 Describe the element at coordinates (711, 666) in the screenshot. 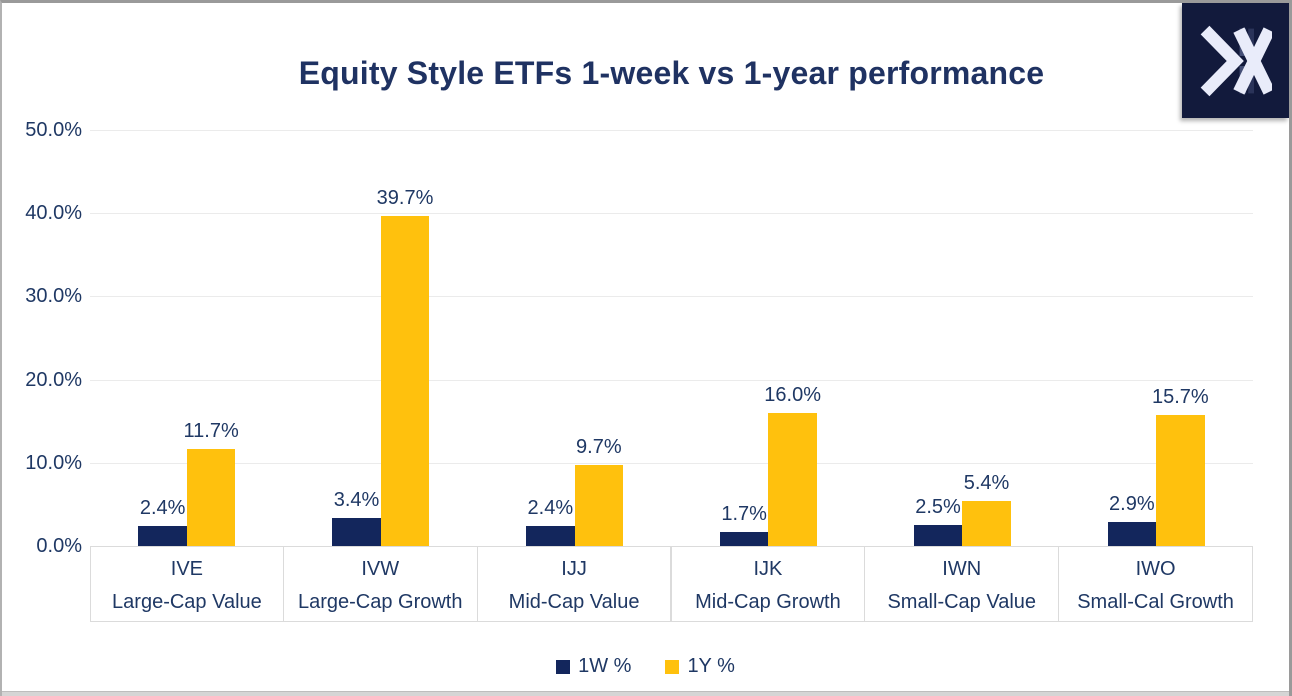

I see `legend-label: 1Y %` at that location.